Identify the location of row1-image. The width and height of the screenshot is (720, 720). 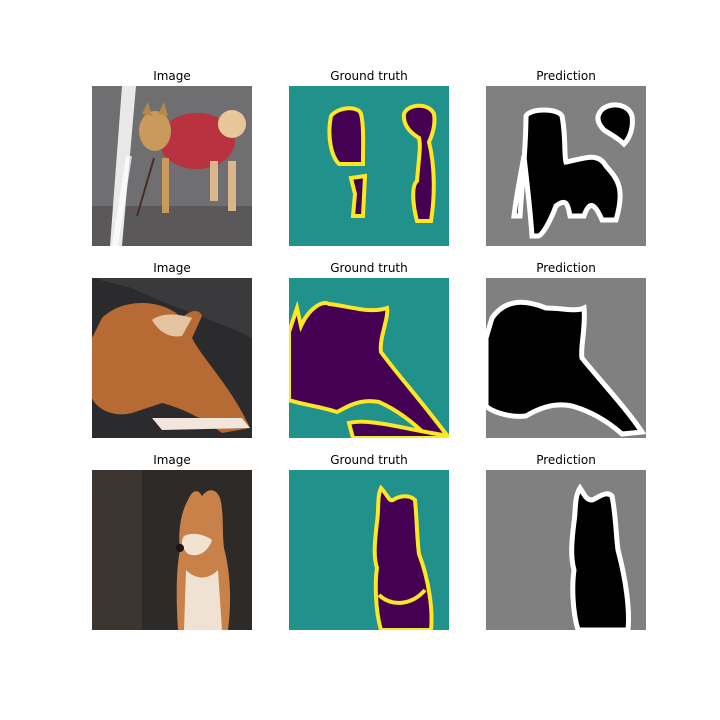
(172, 166).